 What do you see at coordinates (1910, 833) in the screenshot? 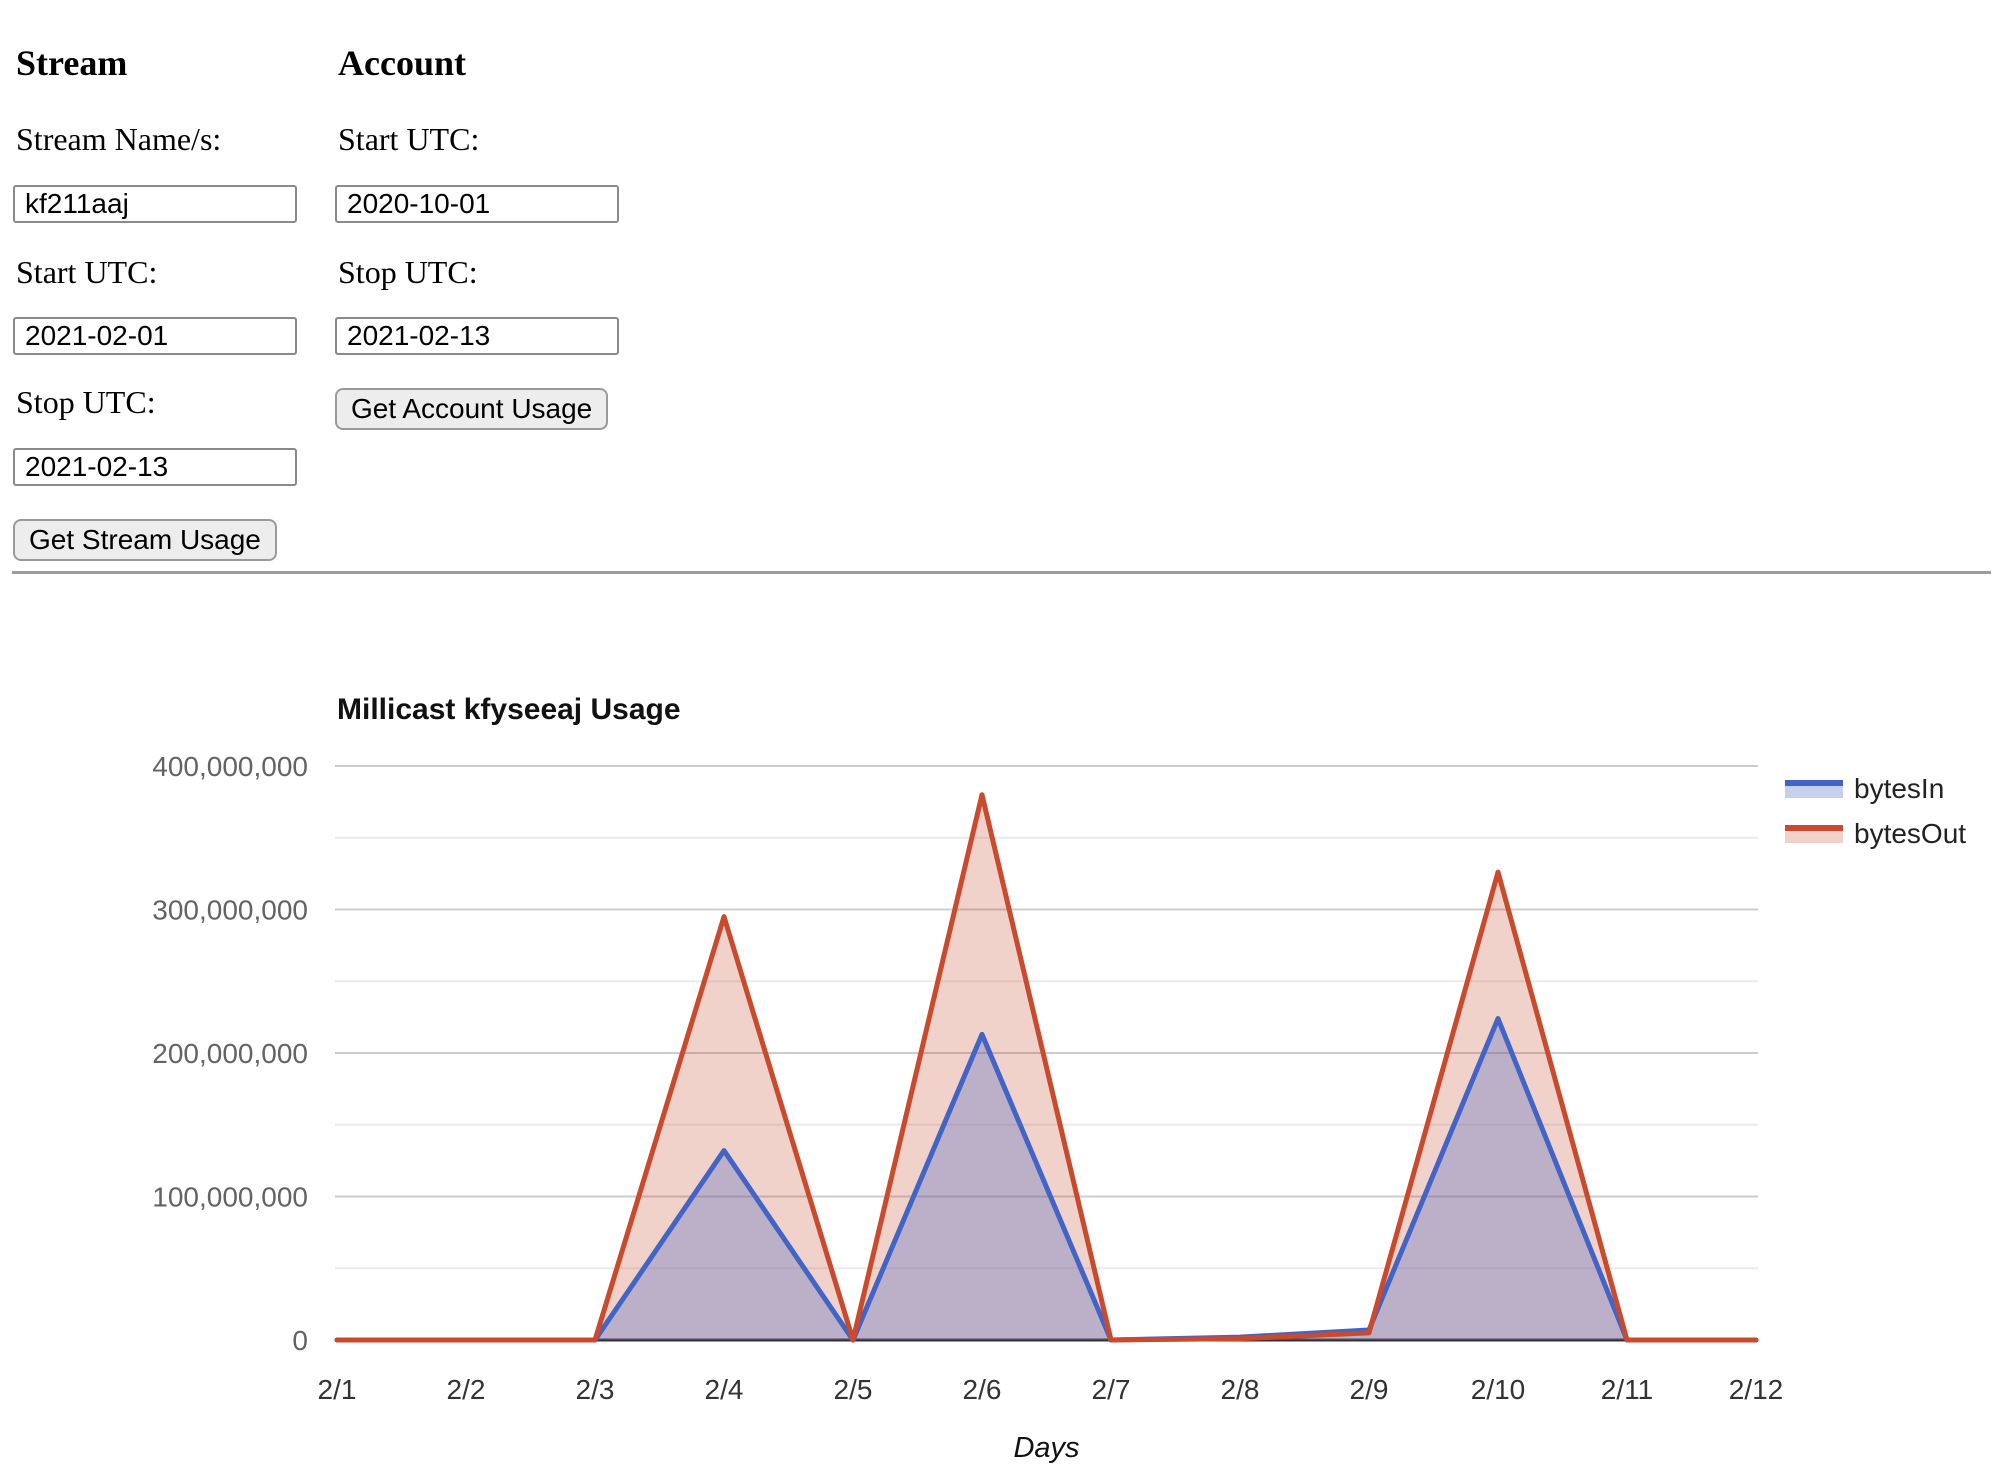
I see `legend-label: bytesOut` at bounding box center [1910, 833].